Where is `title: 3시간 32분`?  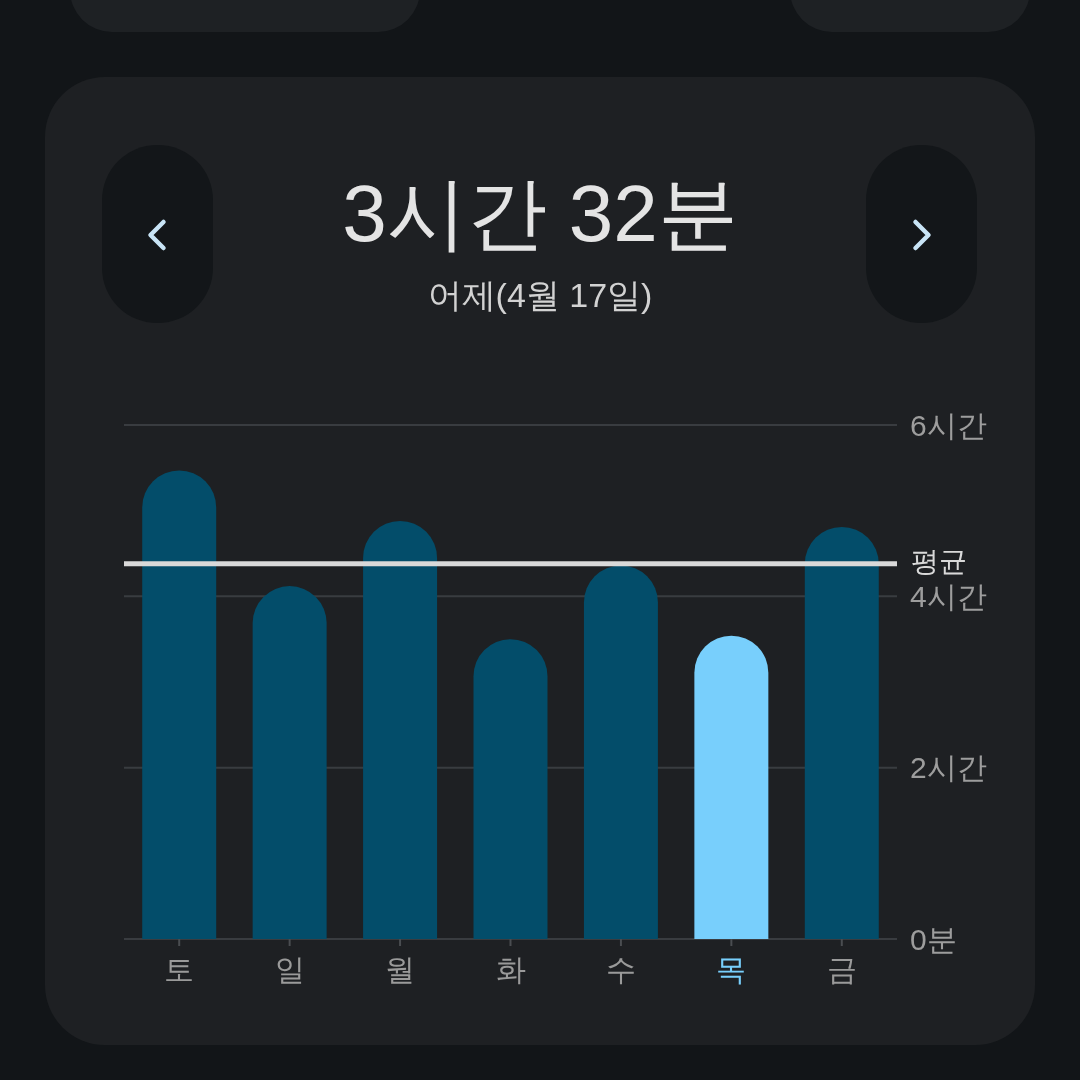 title: 3시간 32분 is located at coordinates (540, 213).